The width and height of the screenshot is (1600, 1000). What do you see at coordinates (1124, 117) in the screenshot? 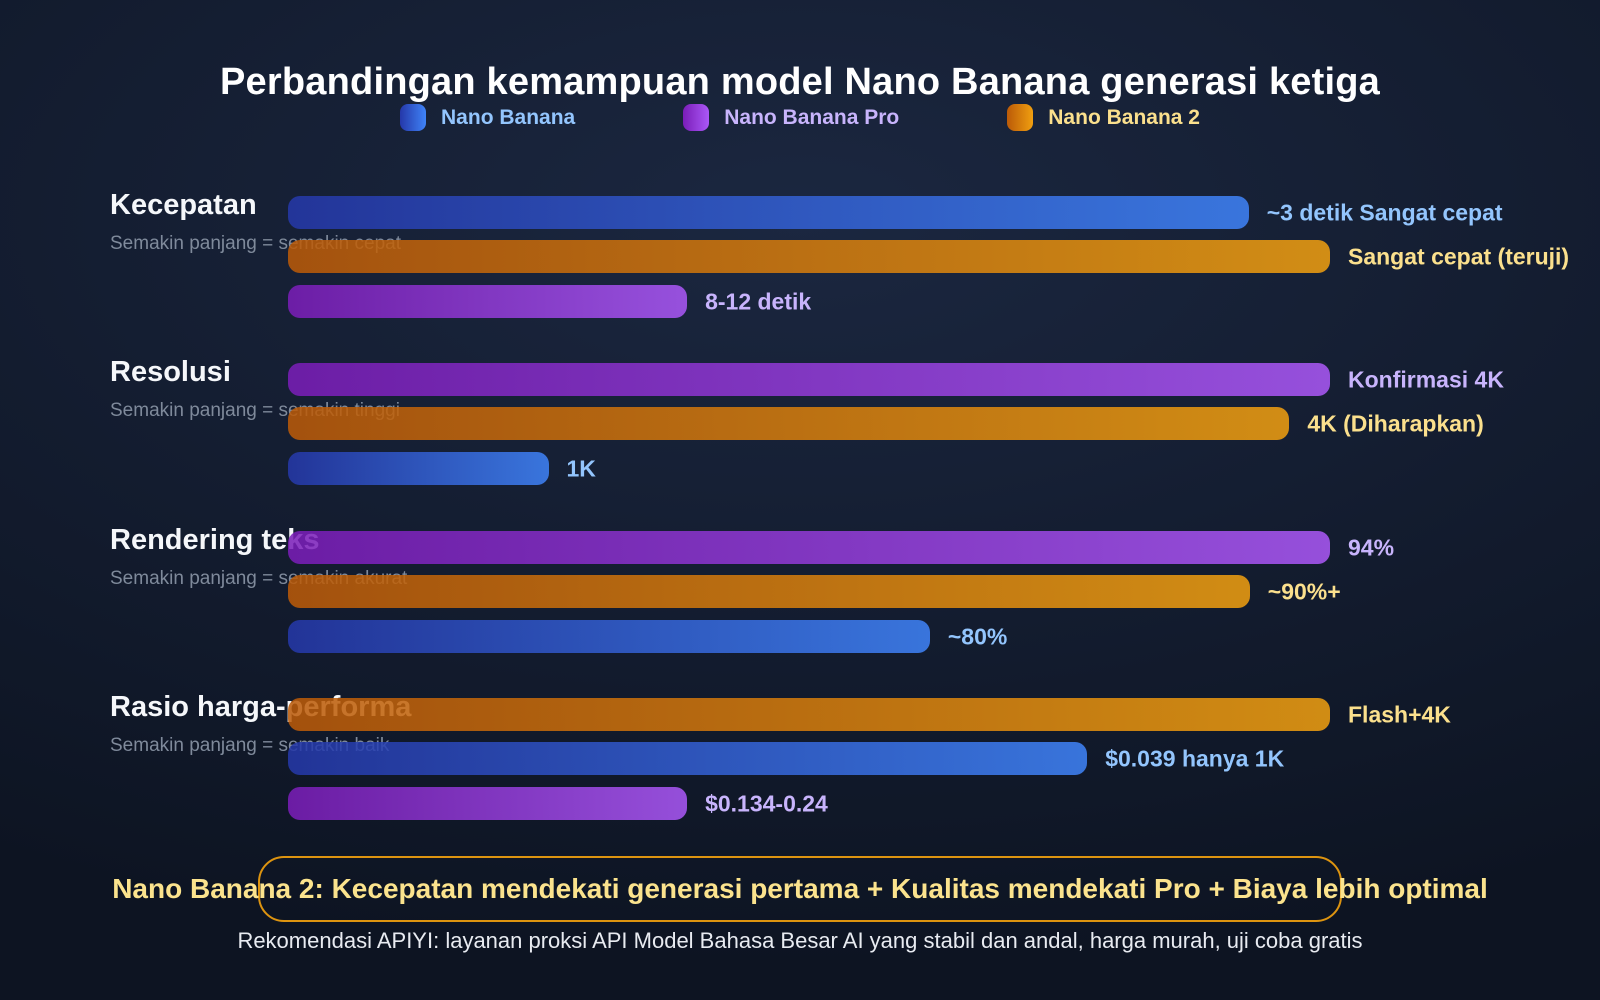
I see `legend-label: Nano Banana 2` at bounding box center [1124, 117].